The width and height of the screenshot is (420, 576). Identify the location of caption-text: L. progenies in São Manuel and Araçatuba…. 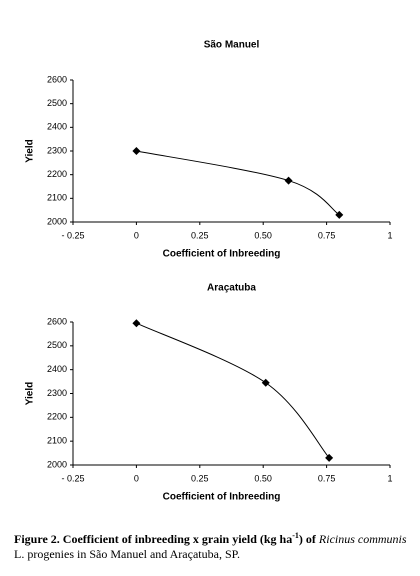
(127, 554).